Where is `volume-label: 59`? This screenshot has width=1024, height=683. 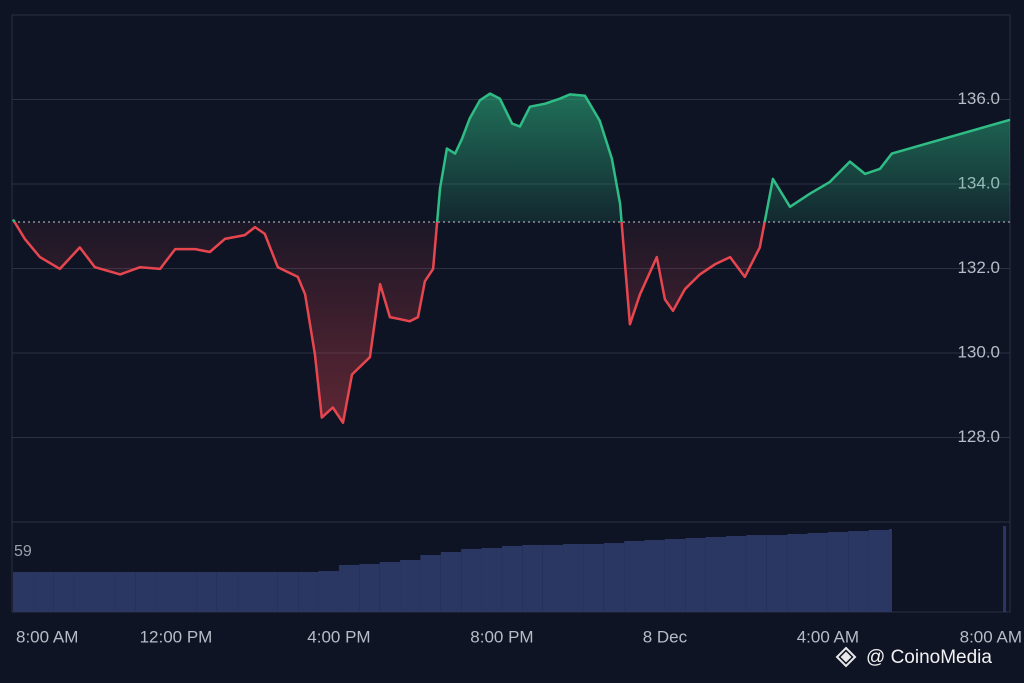
volume-label: 59 is located at coordinates (23, 551).